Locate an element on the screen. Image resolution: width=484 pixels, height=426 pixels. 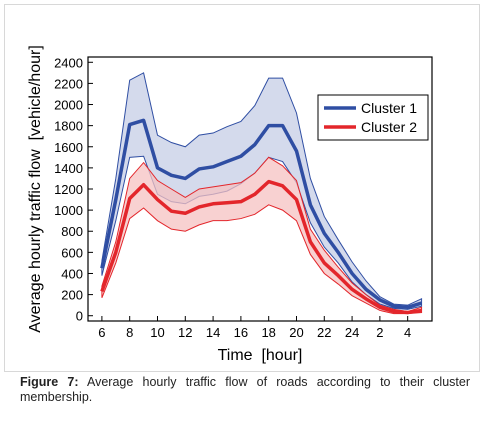
x-tick-label: 6 is located at coordinates (101, 332).